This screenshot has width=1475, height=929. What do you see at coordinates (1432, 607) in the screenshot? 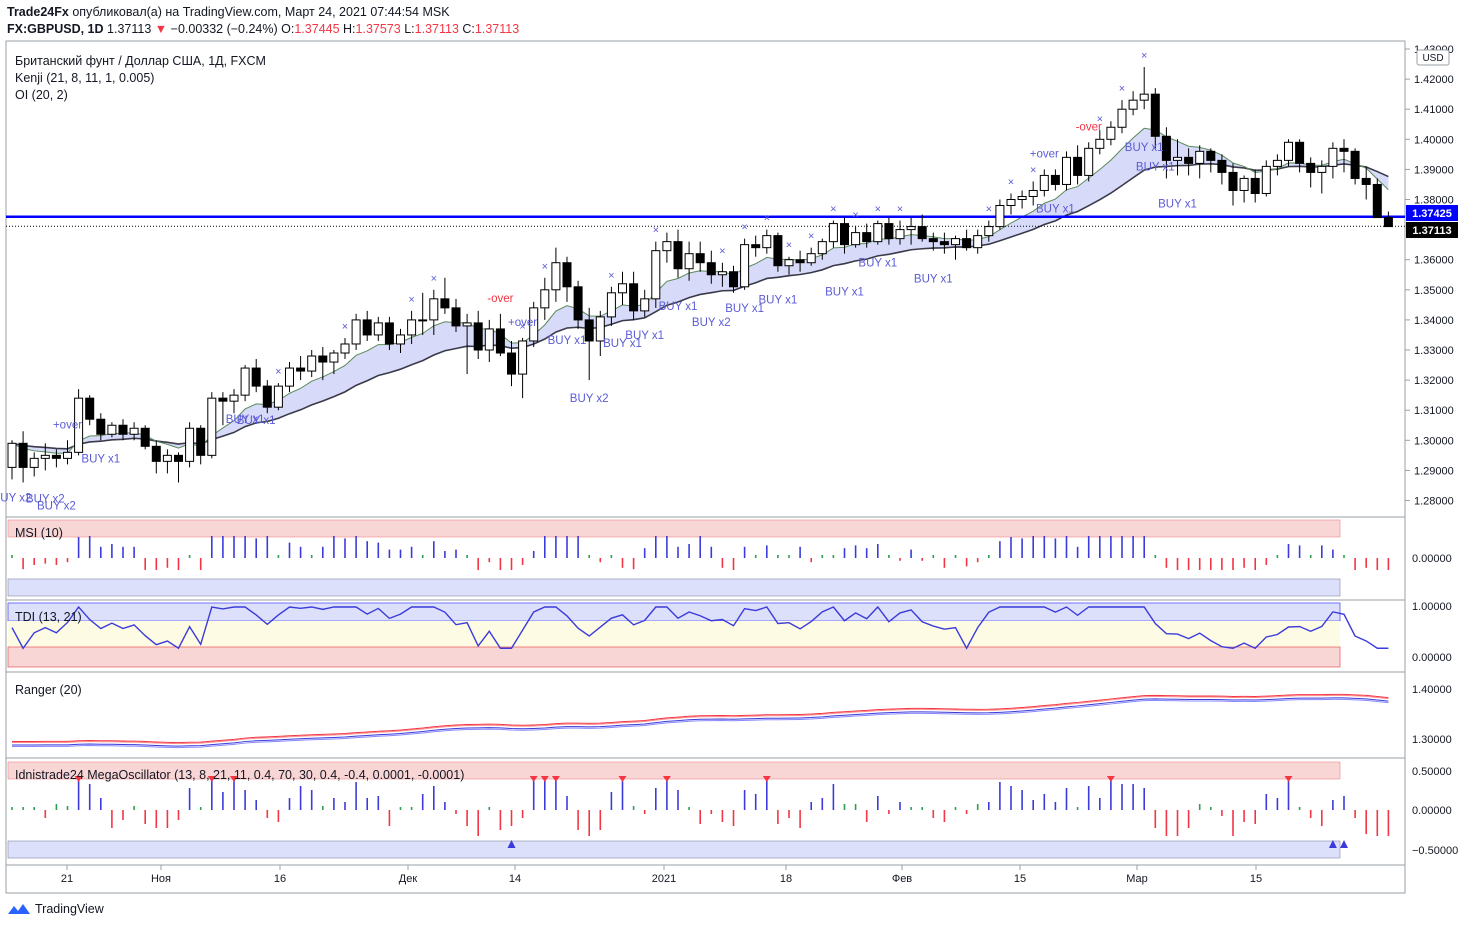
I see `tdi-axis-label: 1.00000` at bounding box center [1432, 607].